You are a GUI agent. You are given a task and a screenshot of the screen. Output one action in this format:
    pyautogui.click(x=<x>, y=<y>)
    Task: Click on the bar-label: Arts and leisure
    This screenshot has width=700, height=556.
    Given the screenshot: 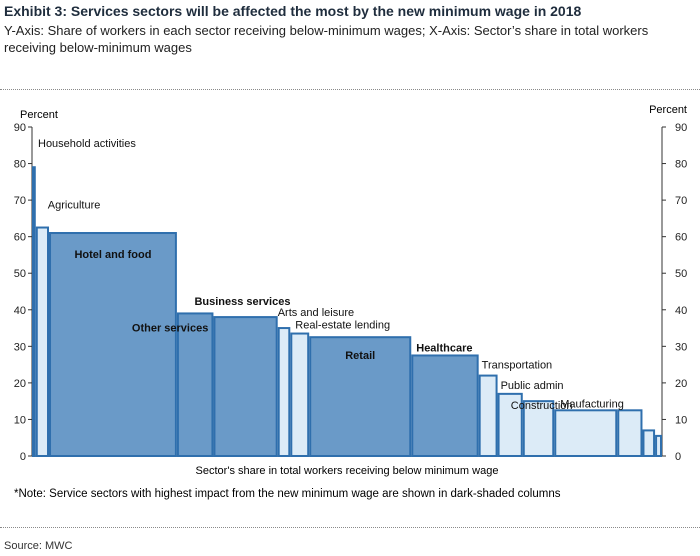 What is the action you would take?
    pyautogui.click(x=316, y=313)
    